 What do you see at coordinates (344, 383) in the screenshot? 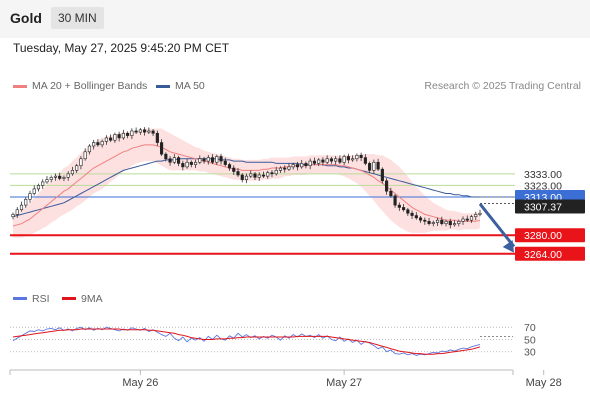
I see `x-tick-label: May 27` at bounding box center [344, 383].